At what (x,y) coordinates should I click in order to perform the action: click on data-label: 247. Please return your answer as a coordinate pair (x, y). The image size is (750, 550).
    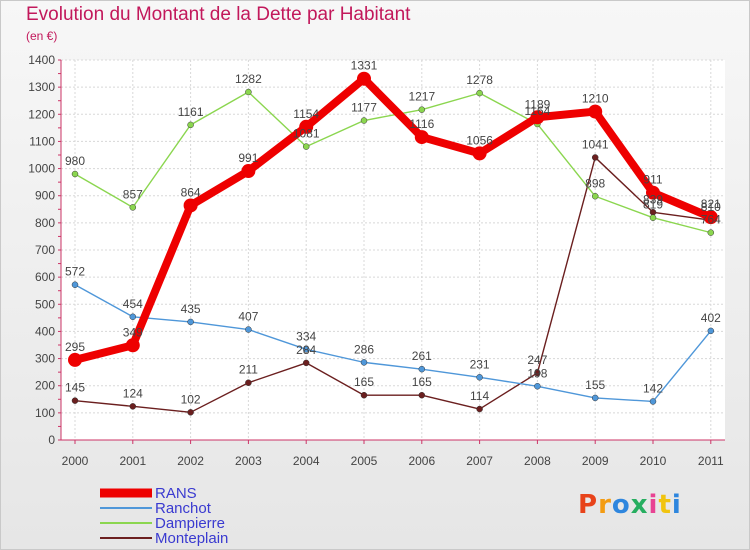
    Looking at the image, I should click on (537, 360).